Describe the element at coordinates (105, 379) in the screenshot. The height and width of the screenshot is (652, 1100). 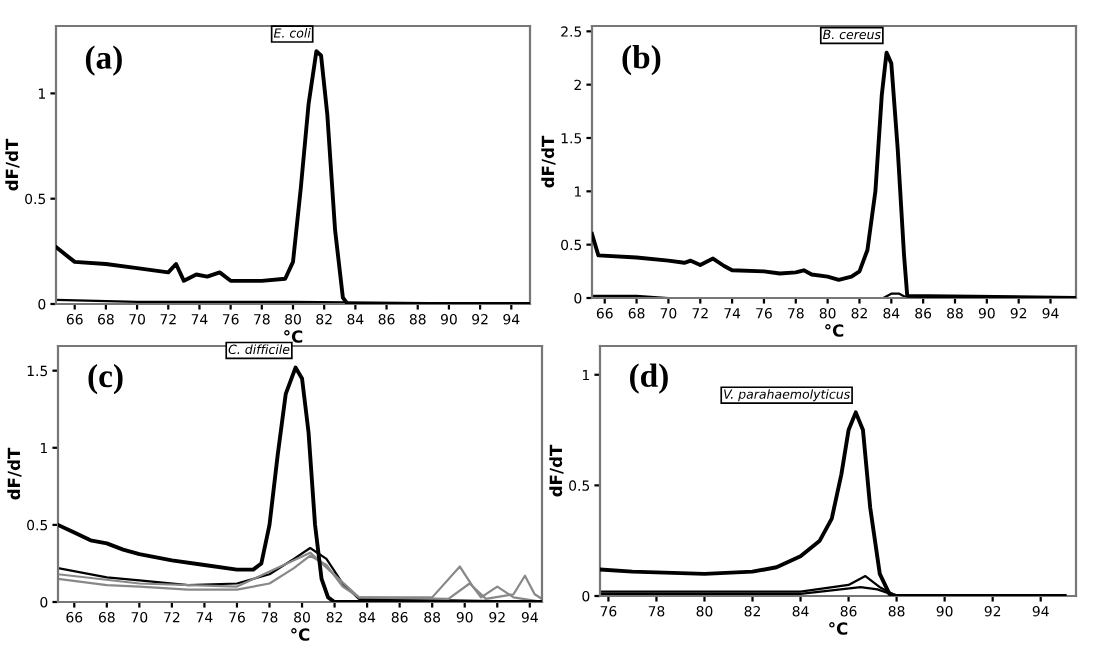
I see `annotation: (c)` at that location.